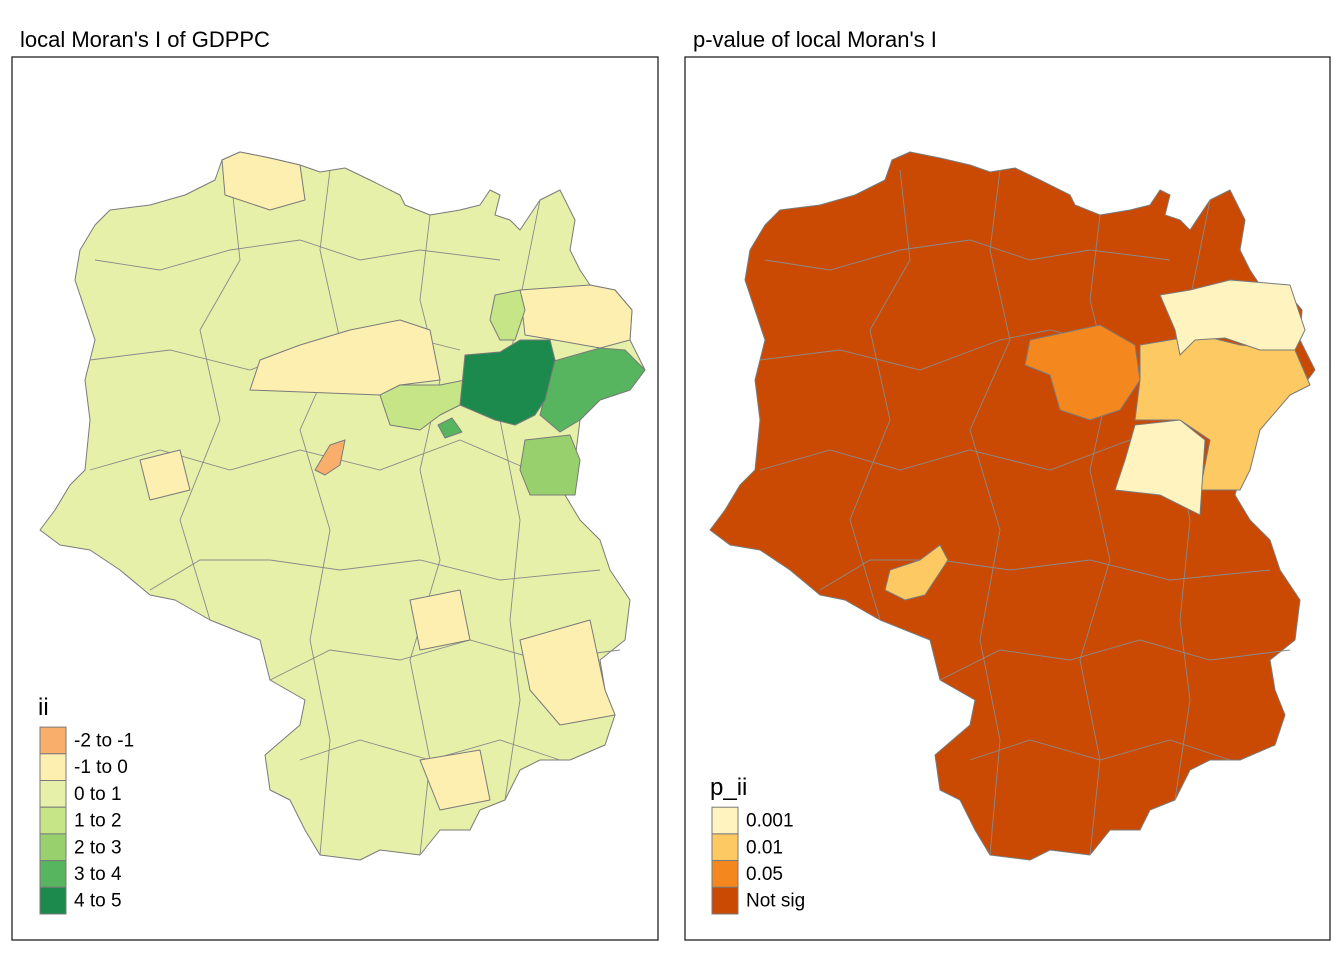  I want to click on legend-label: Not sig, so click(775, 901).